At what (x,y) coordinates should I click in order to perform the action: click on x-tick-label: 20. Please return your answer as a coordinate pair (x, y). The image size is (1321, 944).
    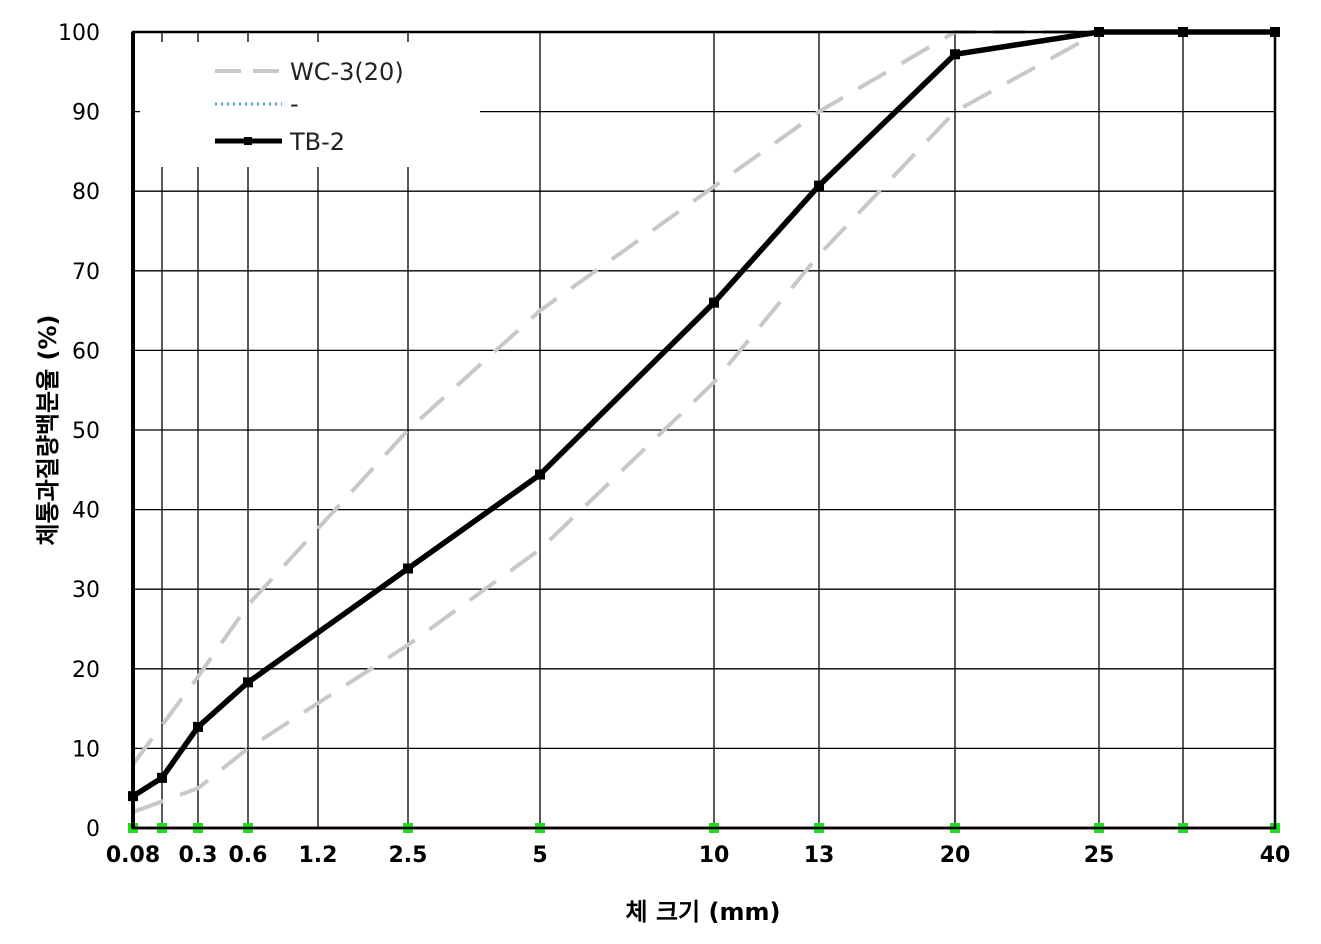
    Looking at the image, I should click on (955, 855).